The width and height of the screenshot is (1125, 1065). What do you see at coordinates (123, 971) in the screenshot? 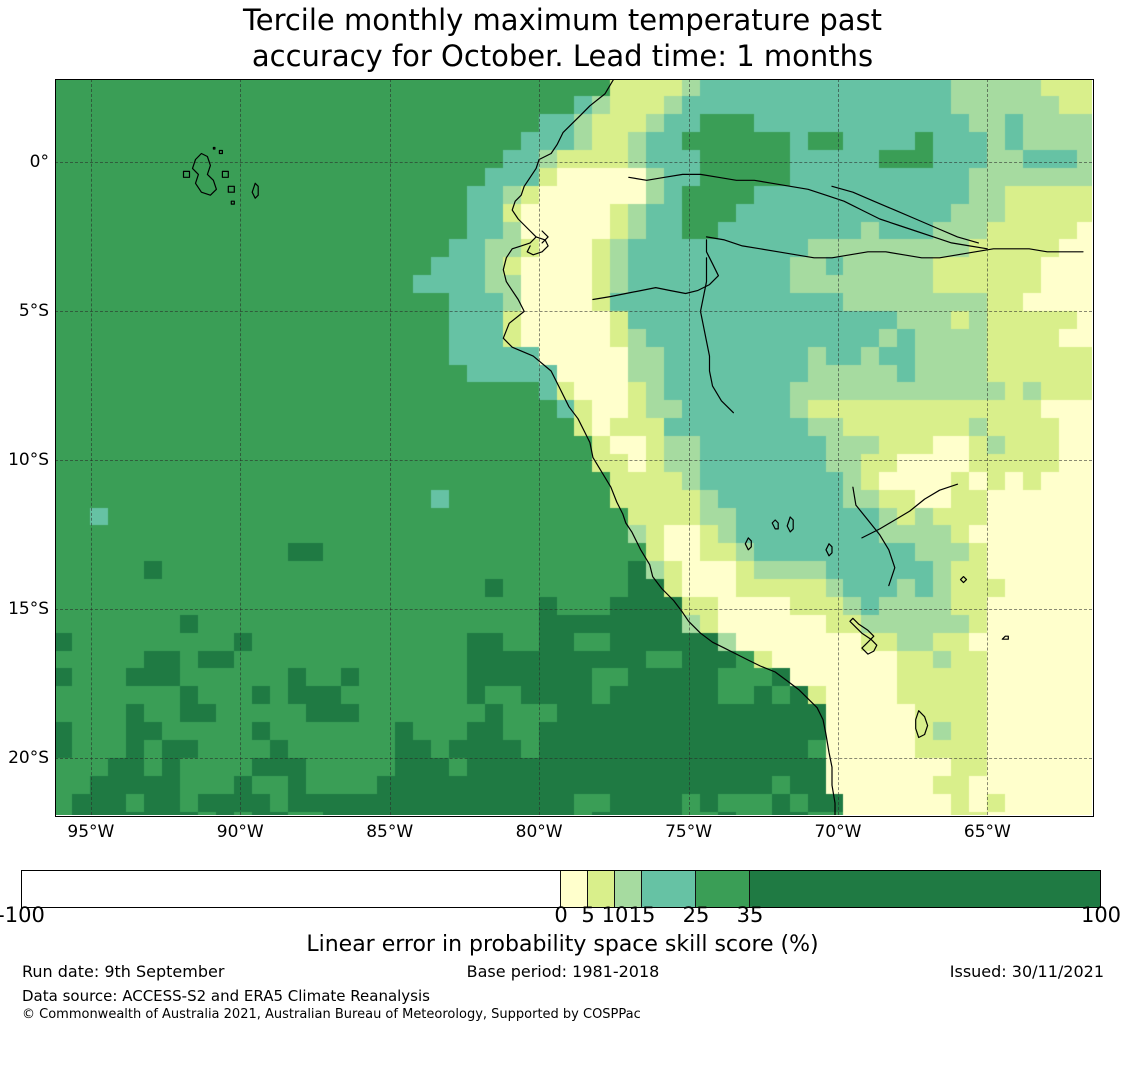
I see `run-date: Run date: 9th September` at bounding box center [123, 971].